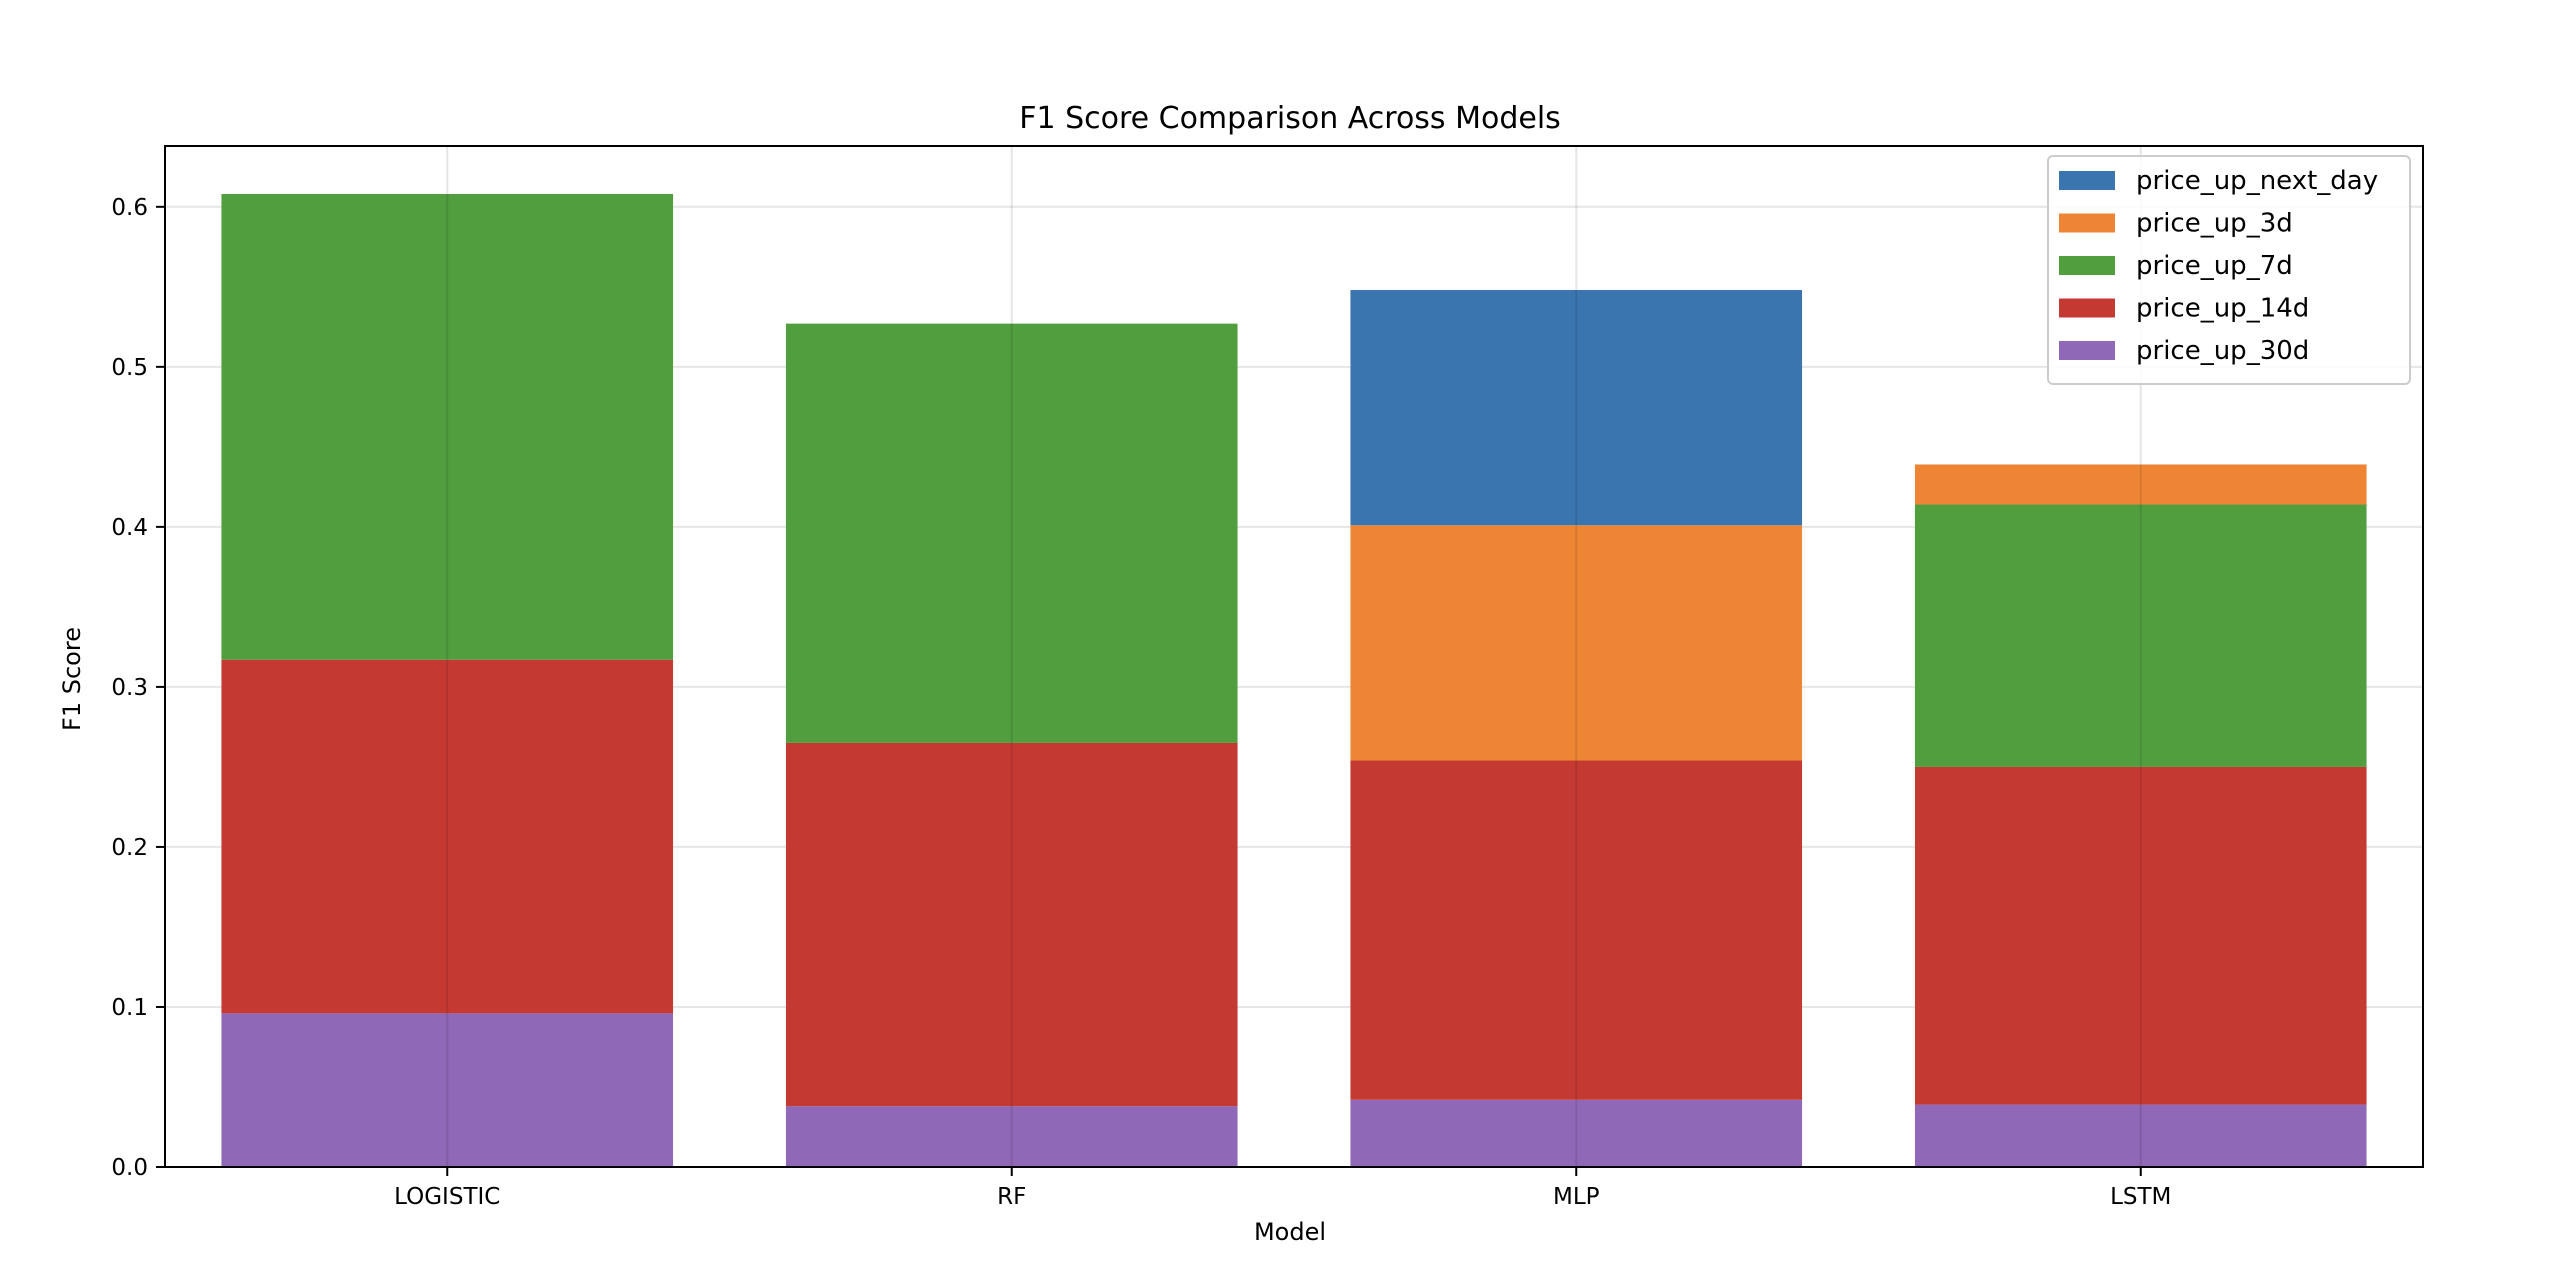  I want to click on y-tick-label: 0.4, so click(129, 528).